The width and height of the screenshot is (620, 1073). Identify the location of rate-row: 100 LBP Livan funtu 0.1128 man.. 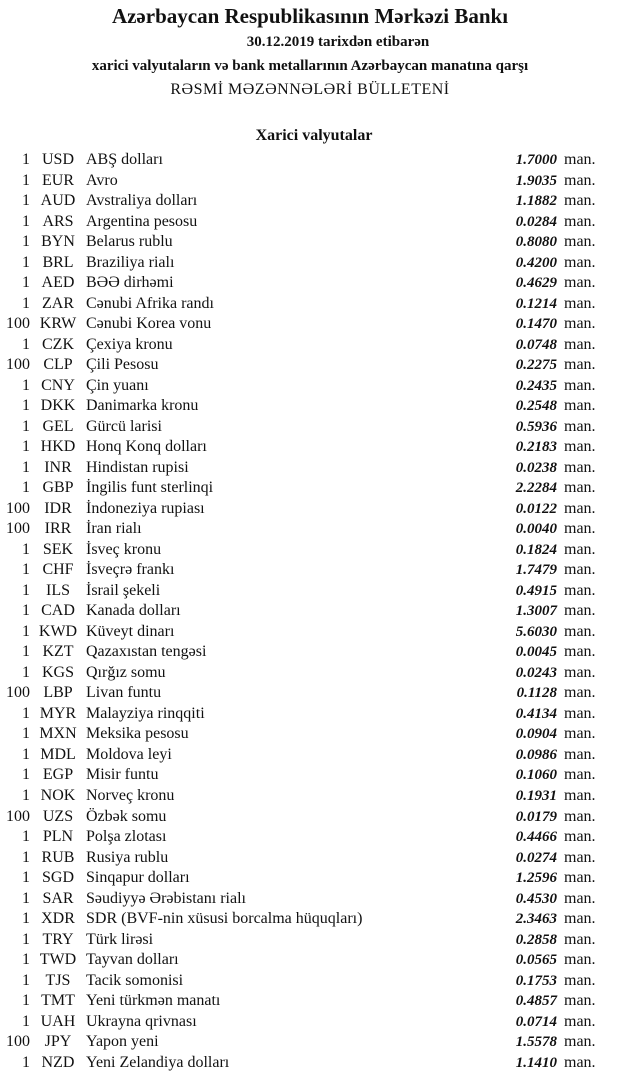
(310, 693).